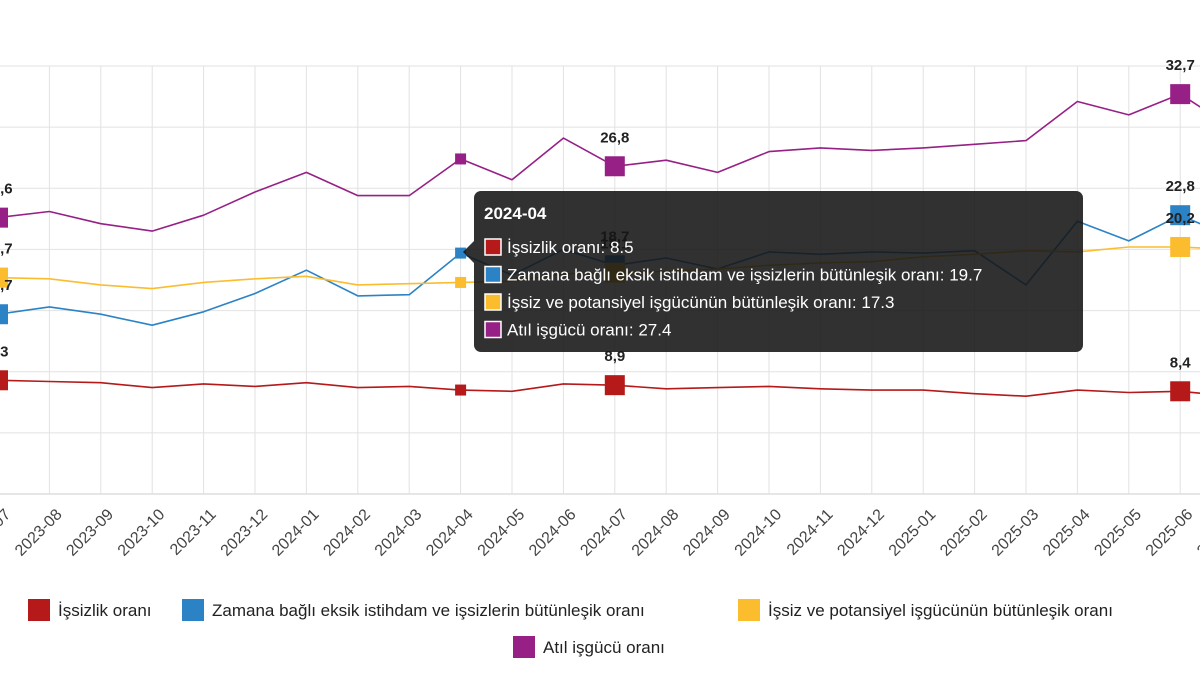 The image size is (1200, 675). I want to click on data-label: 20,2, so click(1180, 218).